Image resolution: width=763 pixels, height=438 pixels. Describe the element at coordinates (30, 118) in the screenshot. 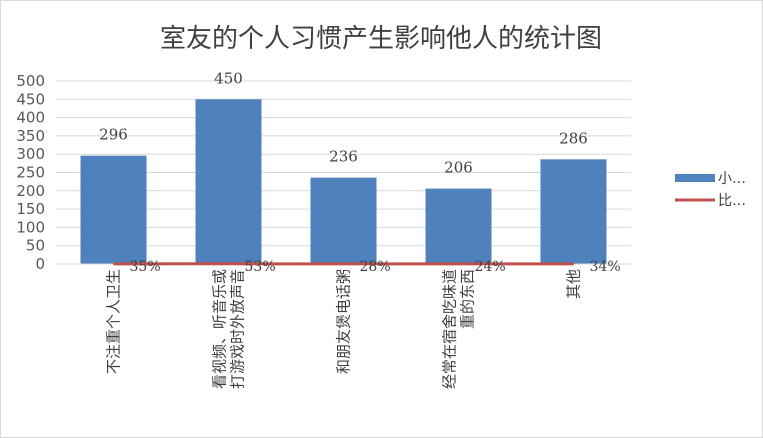

I see `y-tick-label: 400` at that location.